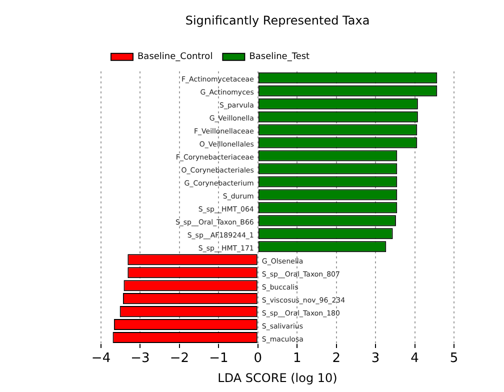 This screenshot has width=504, height=392. I want to click on x-tick-label: −3, so click(140, 358).